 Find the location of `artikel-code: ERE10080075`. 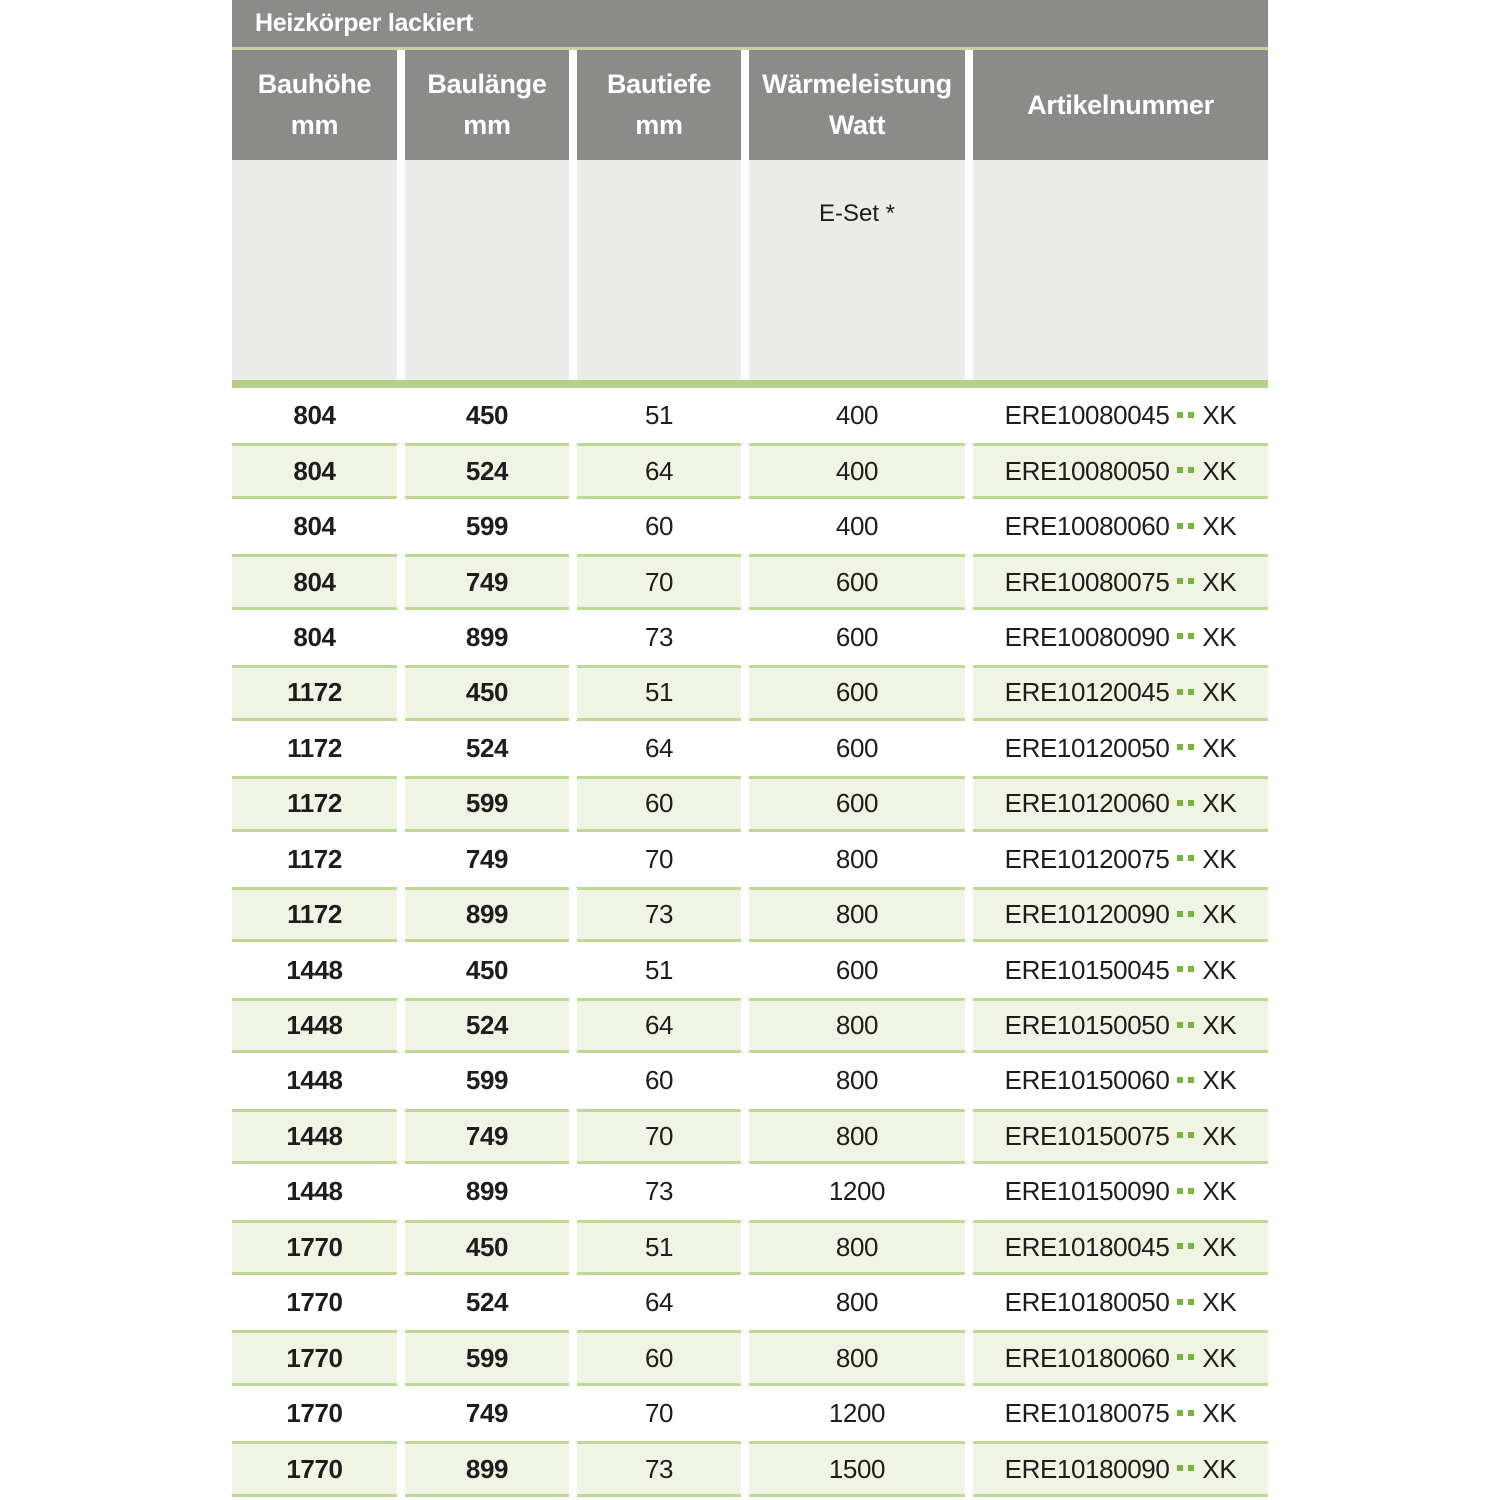

artikel-code: ERE10080075 is located at coordinates (1087, 581).